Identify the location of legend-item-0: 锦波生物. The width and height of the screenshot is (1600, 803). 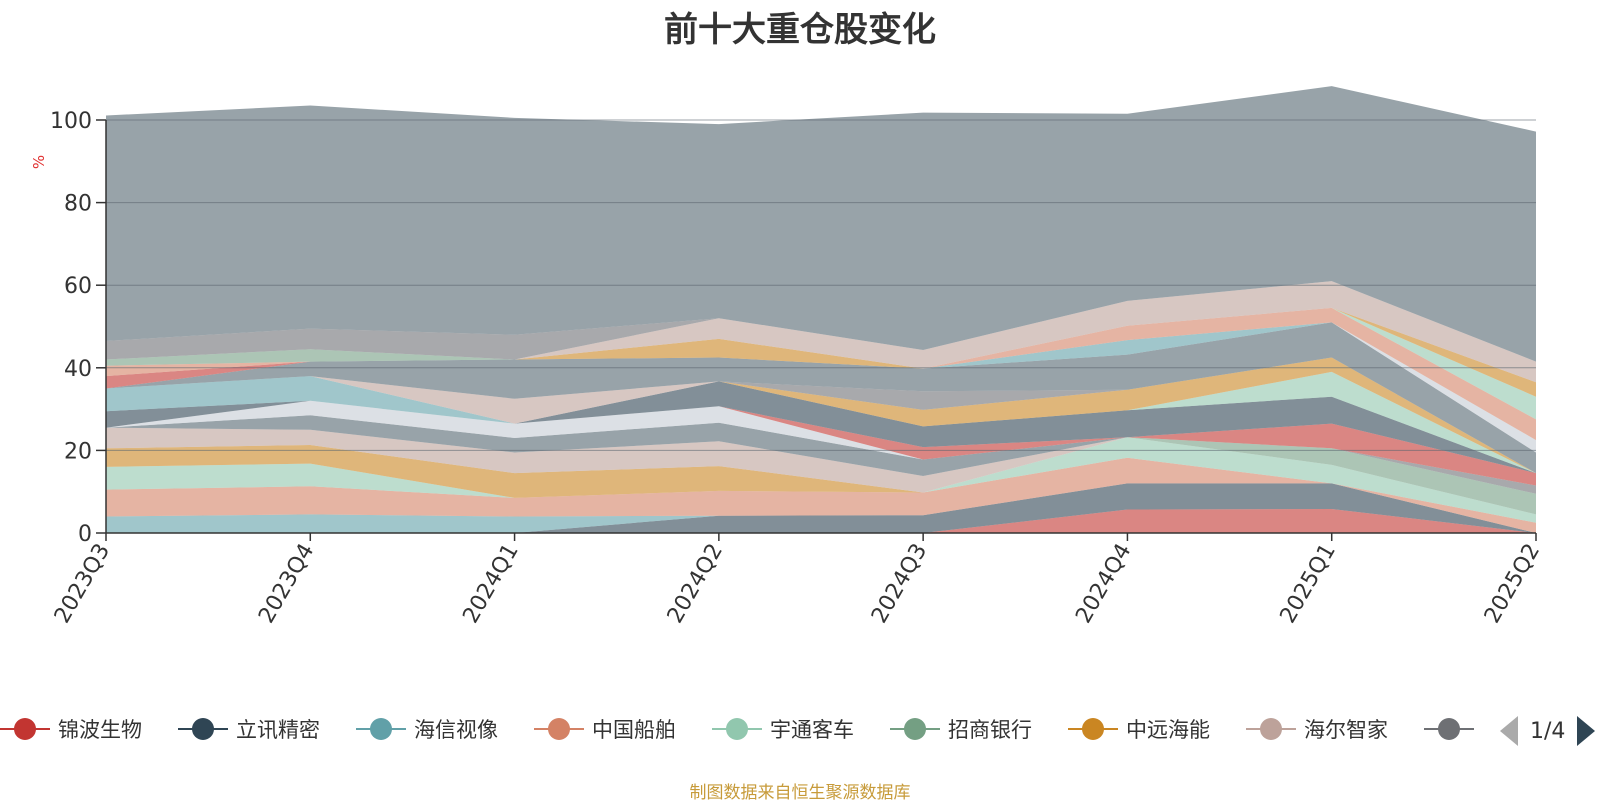
(71, 729).